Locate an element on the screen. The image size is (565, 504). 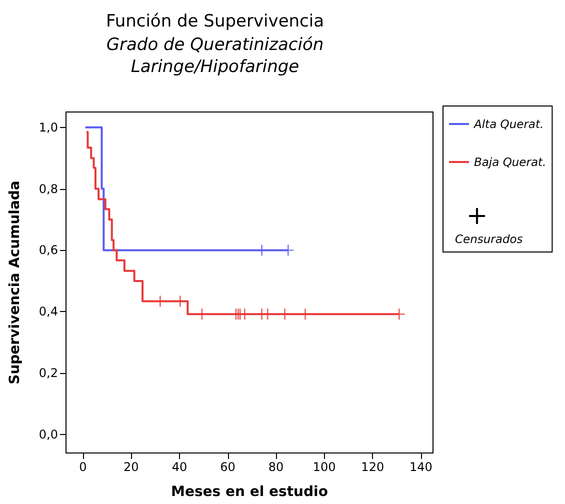
x-tick-label: 60 is located at coordinates (228, 467).